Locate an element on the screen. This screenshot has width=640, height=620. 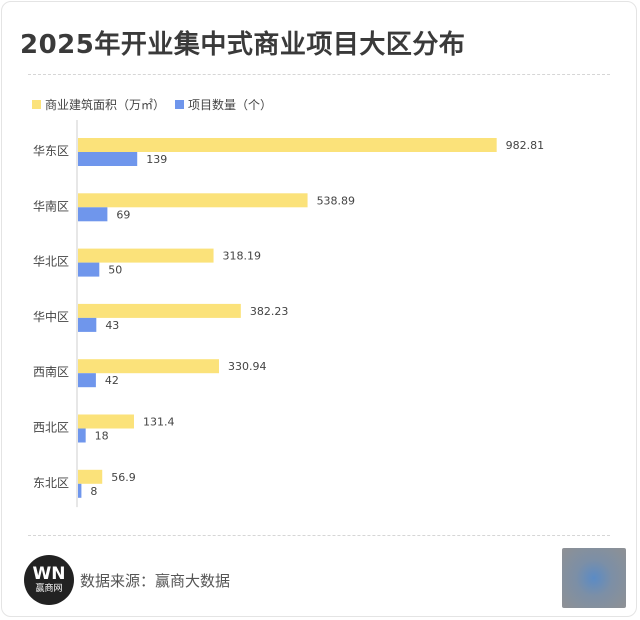
data-label: 43 is located at coordinates (112, 325).